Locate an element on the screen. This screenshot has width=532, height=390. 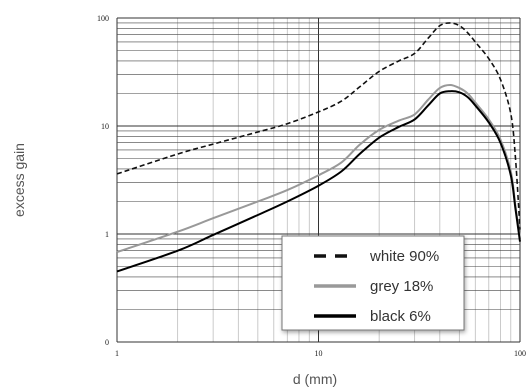
legend-box is located at coordinates (373, 283).